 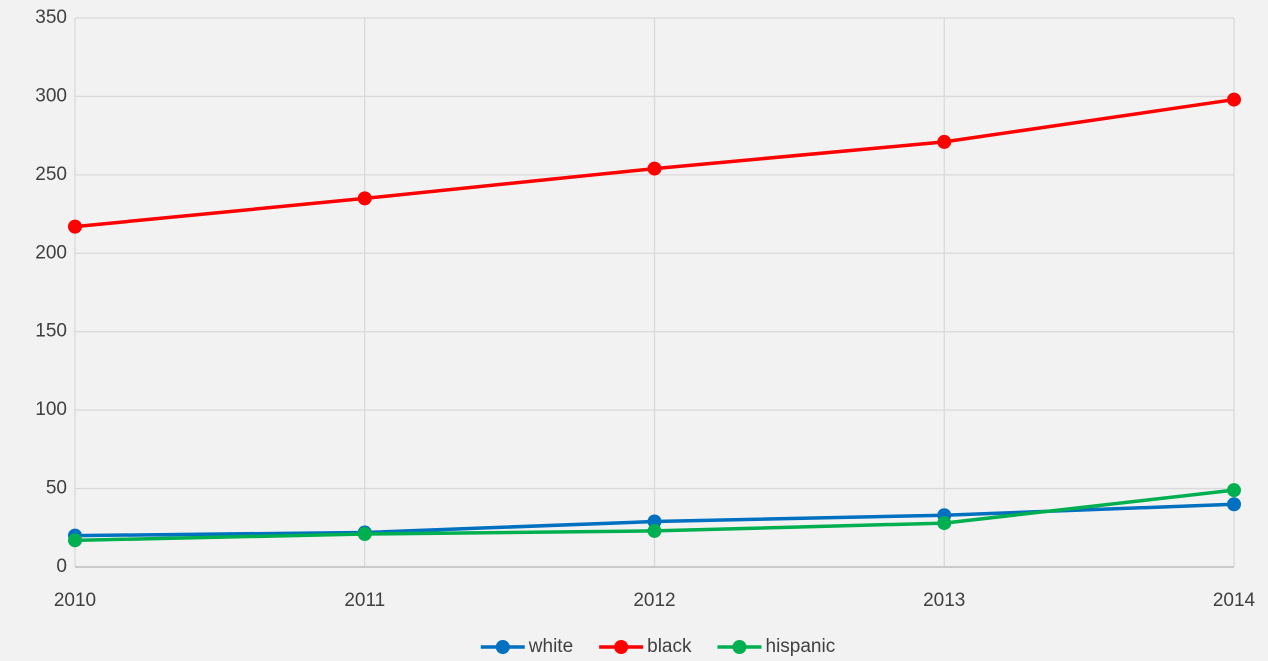 I want to click on legend-item: black, so click(x=645, y=646).